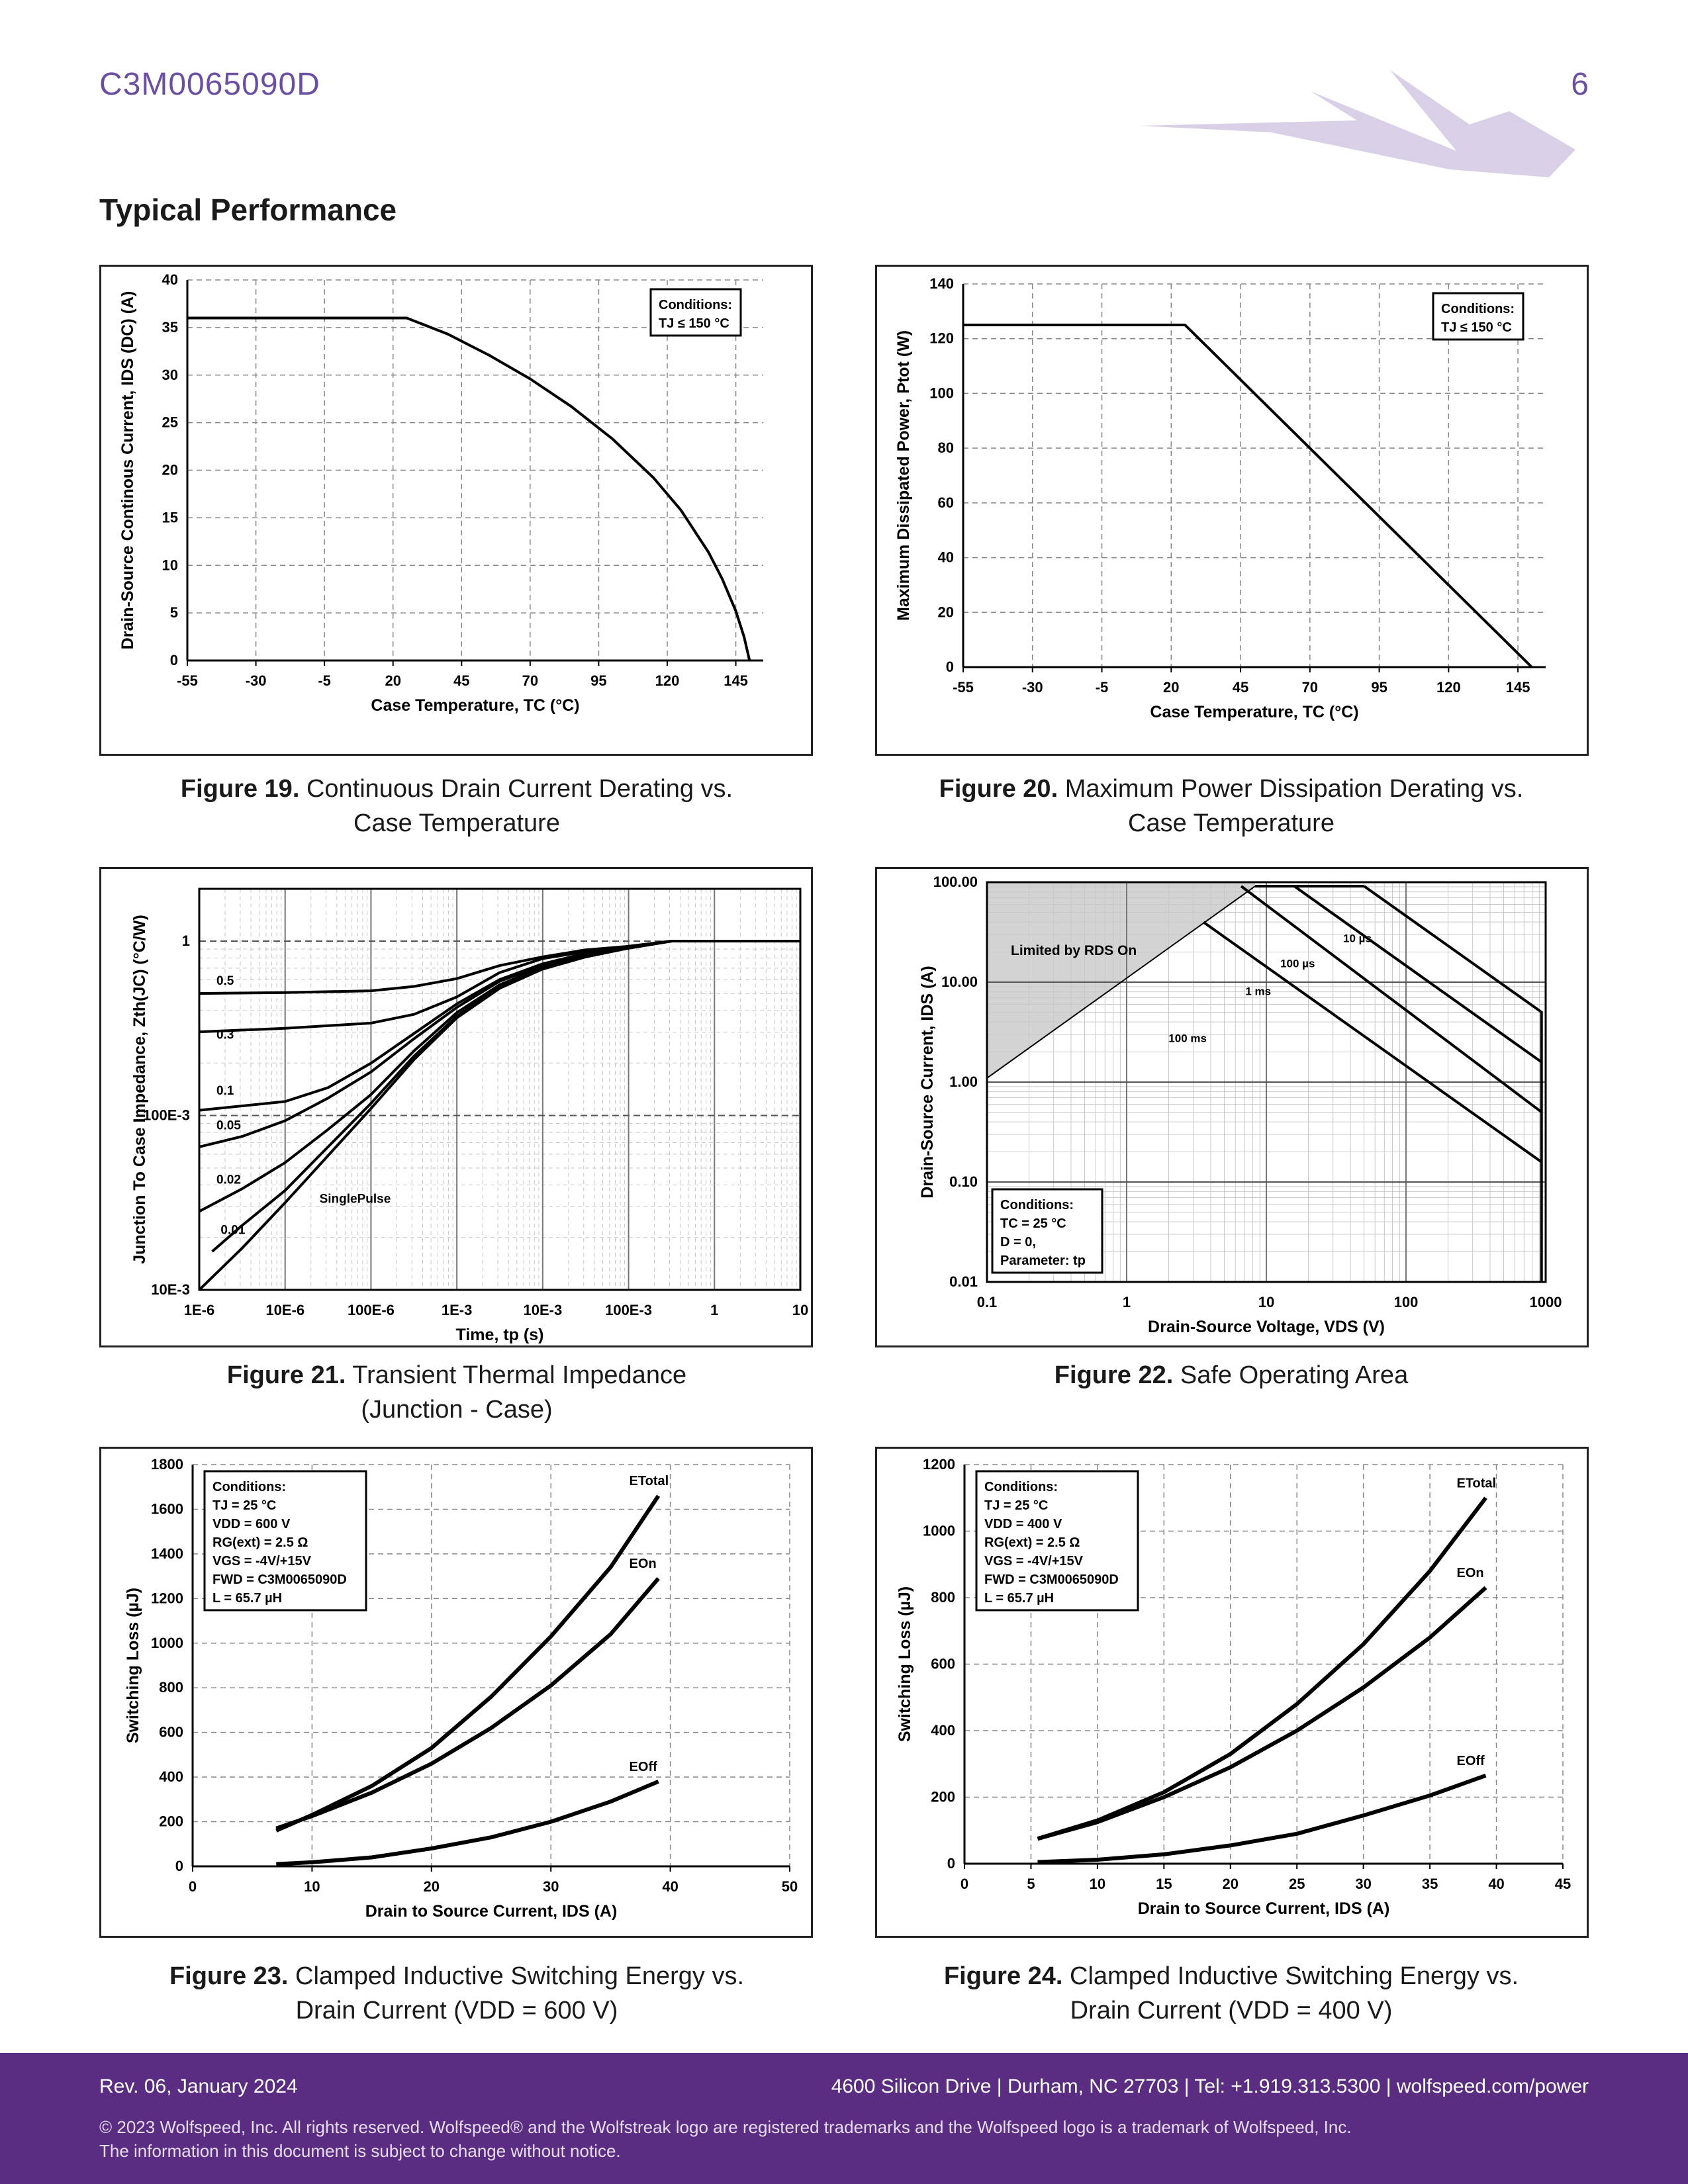 The width and height of the screenshot is (1688, 2184). What do you see at coordinates (232, 1231) in the screenshot?
I see `impedance-label: 0.01` at bounding box center [232, 1231].